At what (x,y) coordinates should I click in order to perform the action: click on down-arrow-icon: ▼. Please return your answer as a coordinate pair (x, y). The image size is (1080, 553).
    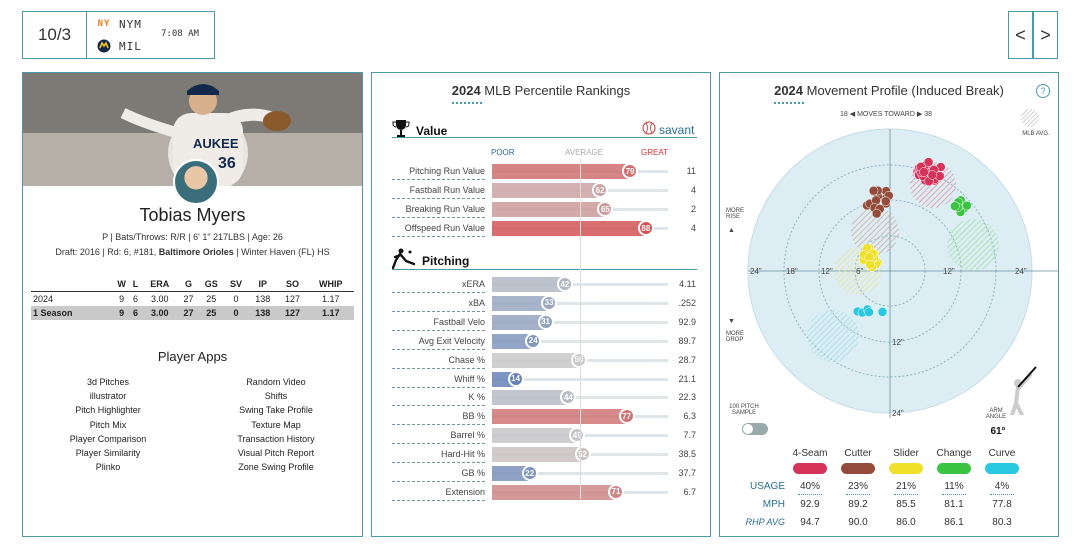
    Looking at the image, I should click on (731, 321).